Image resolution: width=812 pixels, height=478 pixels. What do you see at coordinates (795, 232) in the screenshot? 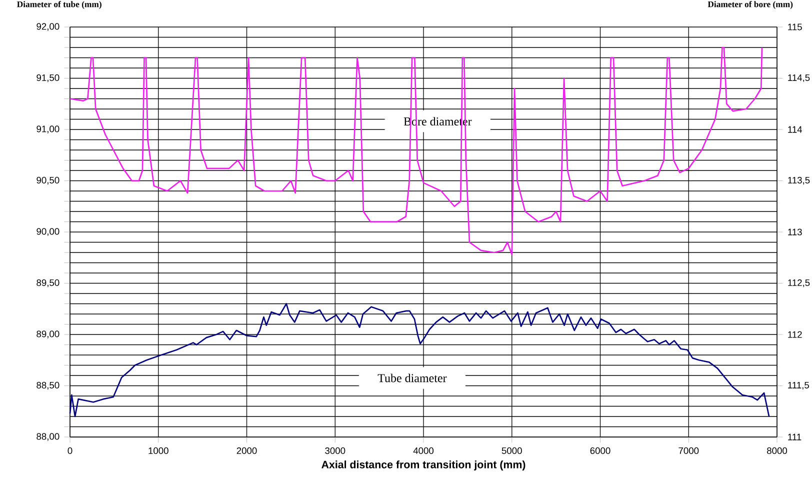
I see `y2-tick-label: 113` at bounding box center [795, 232].